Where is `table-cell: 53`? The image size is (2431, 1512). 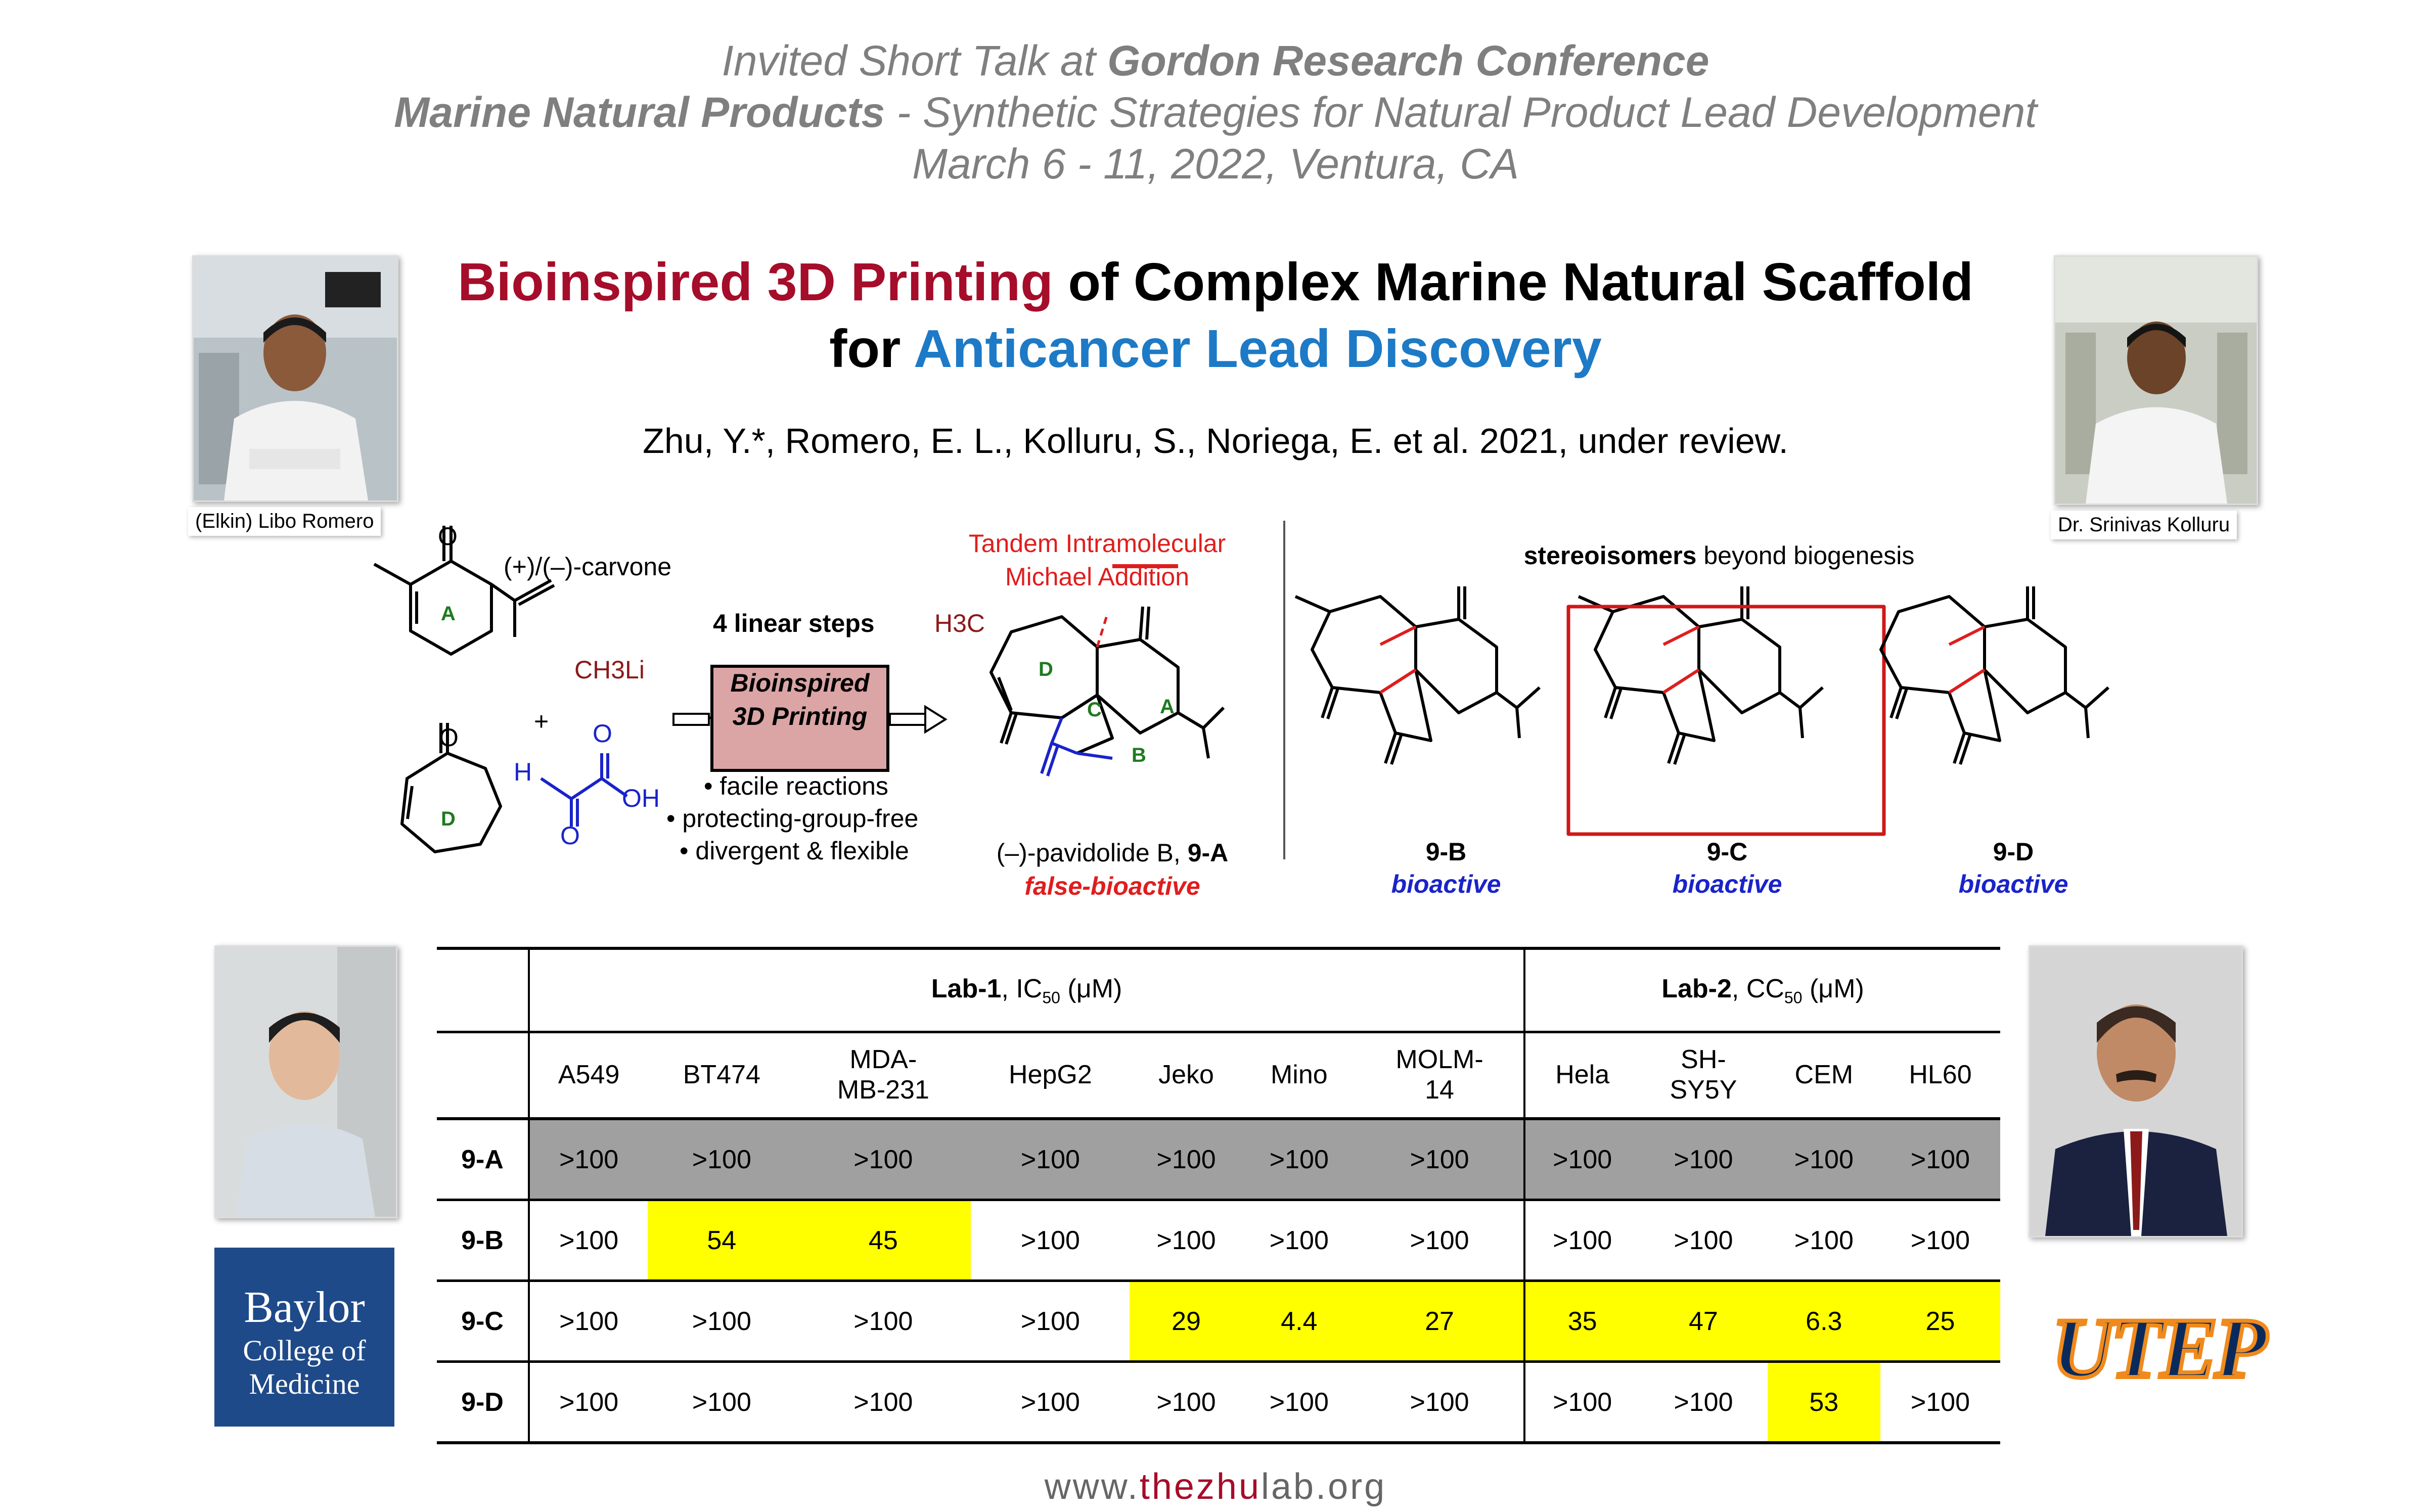 table-cell: 53 is located at coordinates (1823, 1402).